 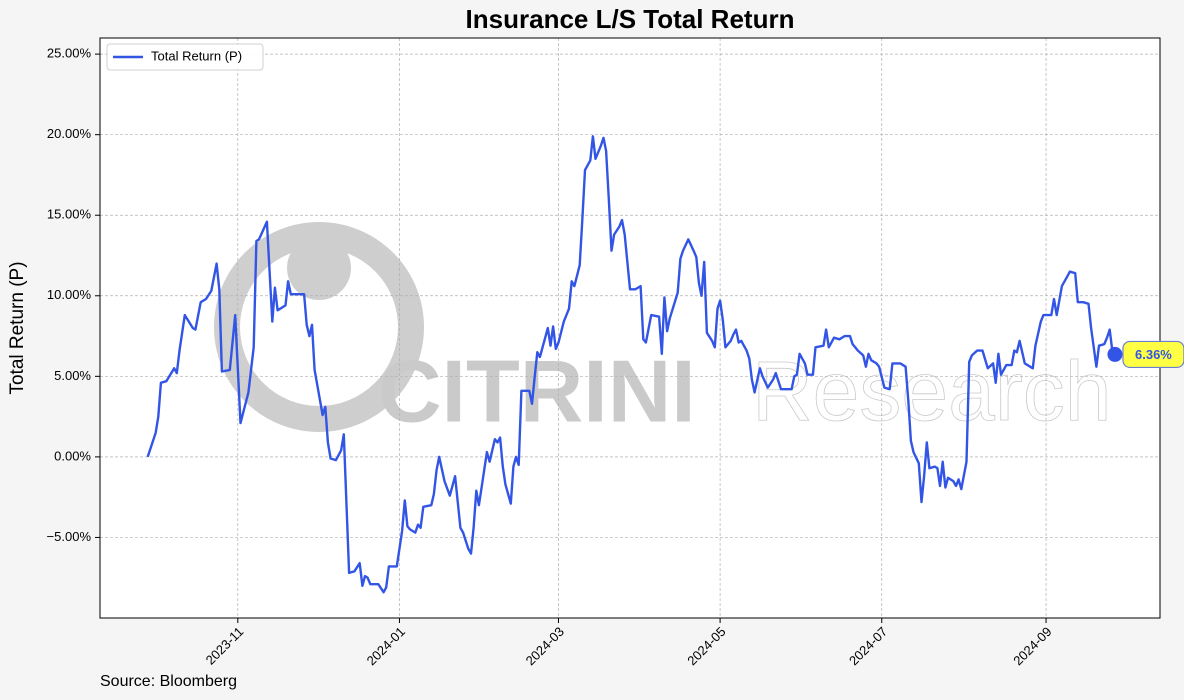 What do you see at coordinates (168, 681) in the screenshot?
I see `source-note: Source: Bloomberg` at bounding box center [168, 681].